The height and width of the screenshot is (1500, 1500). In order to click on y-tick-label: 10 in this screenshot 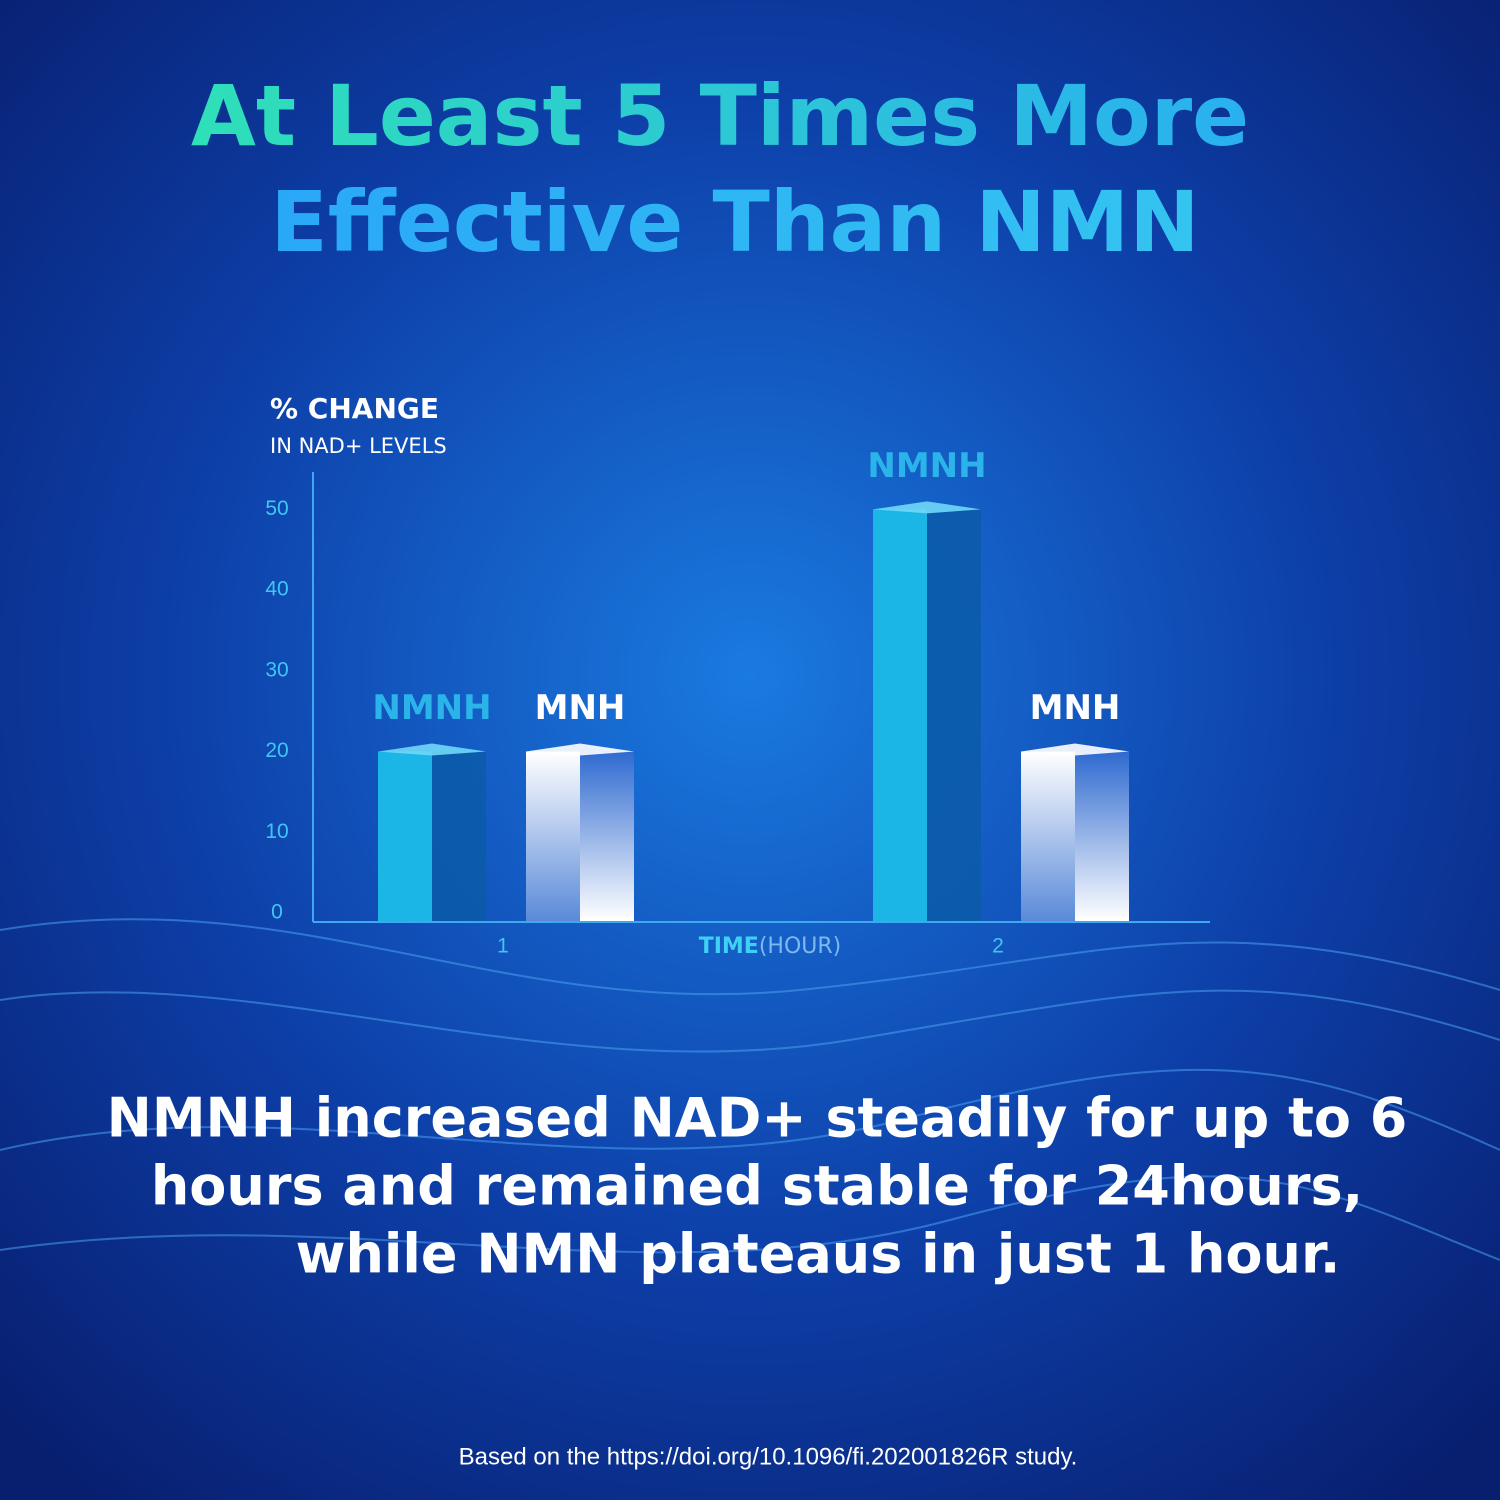, I will do `click(276, 831)`.